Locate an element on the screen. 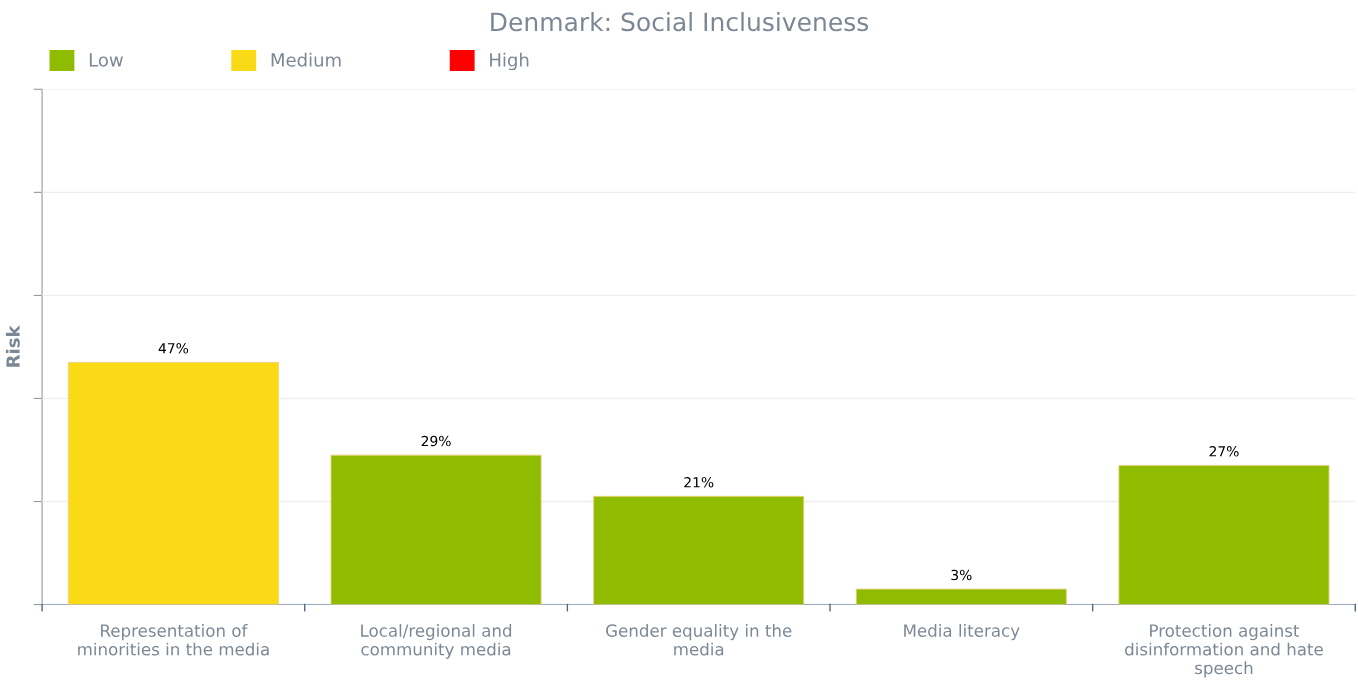 This screenshot has height=687, width=1358. data-label: 29% is located at coordinates (436, 441).